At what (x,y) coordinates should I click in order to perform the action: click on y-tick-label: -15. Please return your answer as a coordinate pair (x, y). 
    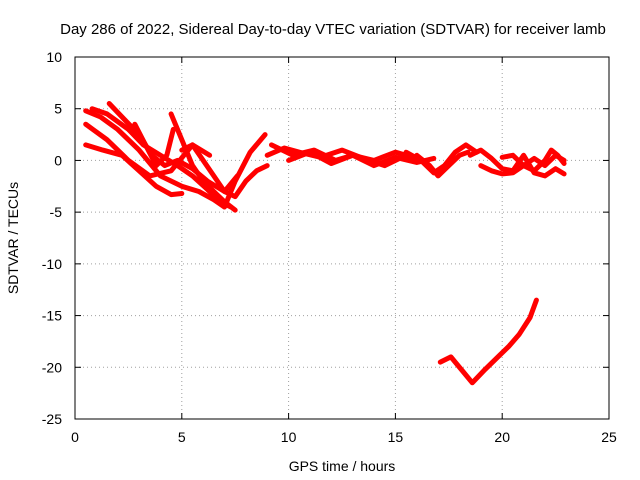
    Looking at the image, I should click on (52, 316).